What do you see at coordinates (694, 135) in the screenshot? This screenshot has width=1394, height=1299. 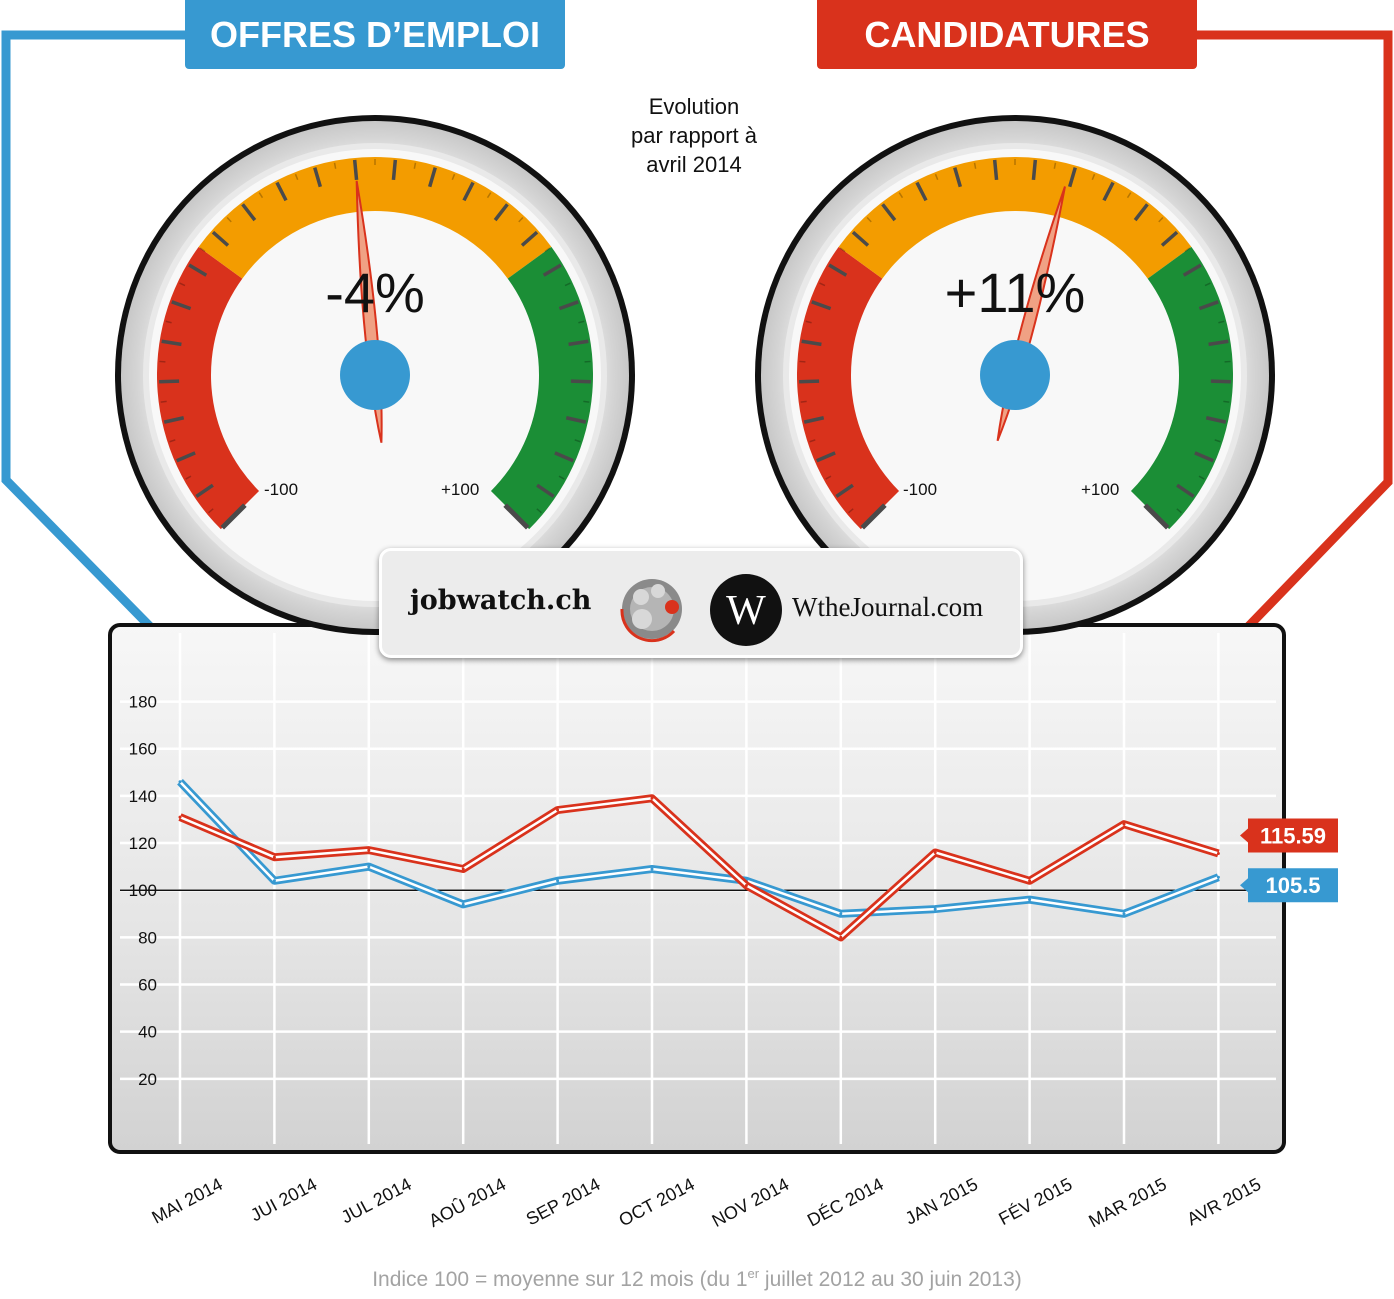 I see `evolution-caption-line: par rapport à` at bounding box center [694, 135].